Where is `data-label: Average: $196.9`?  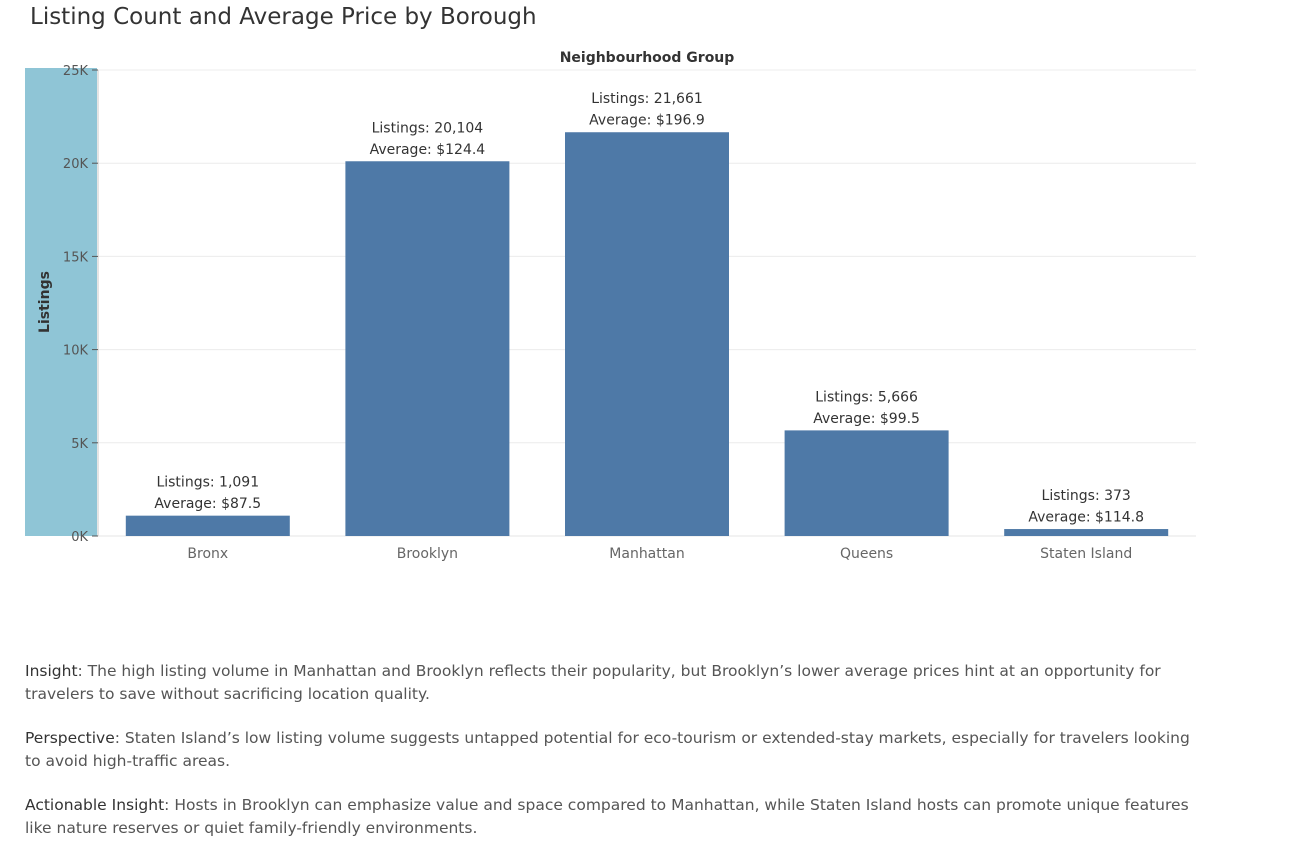
data-label: Average: $196.9 is located at coordinates (647, 121).